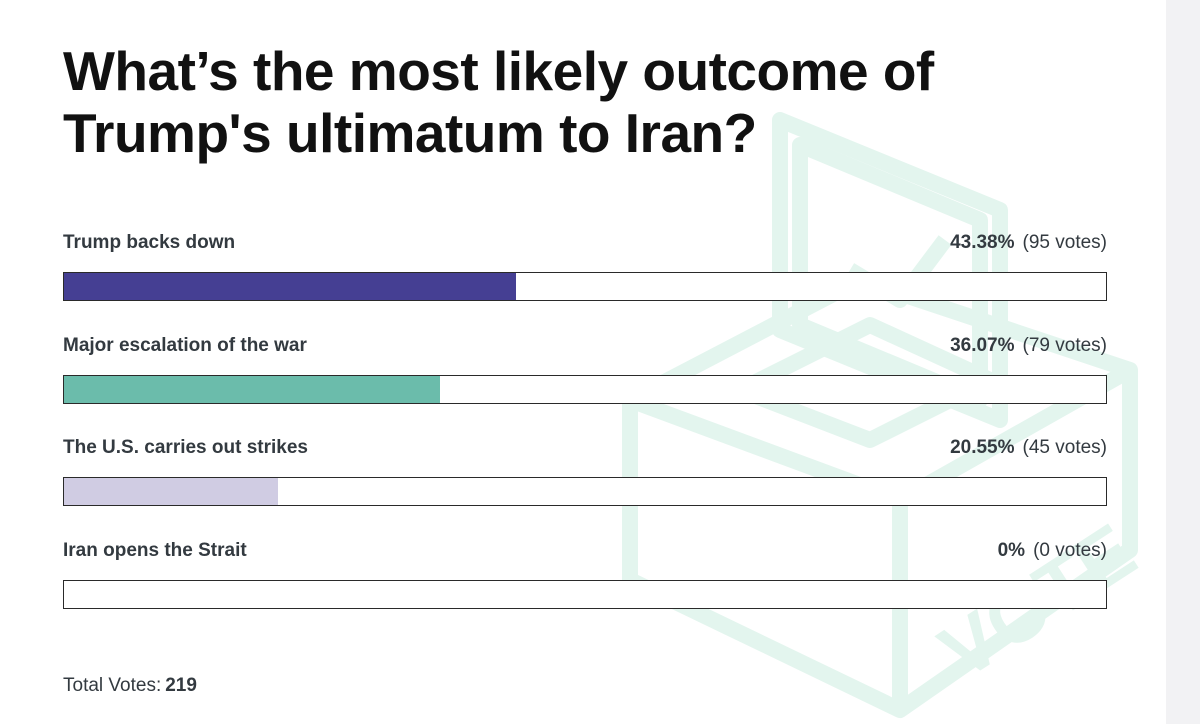 Image resolution: width=1200 pixels, height=724 pixels. Describe the element at coordinates (185, 345) in the screenshot. I see `option-label: Major escalation of the war` at that location.